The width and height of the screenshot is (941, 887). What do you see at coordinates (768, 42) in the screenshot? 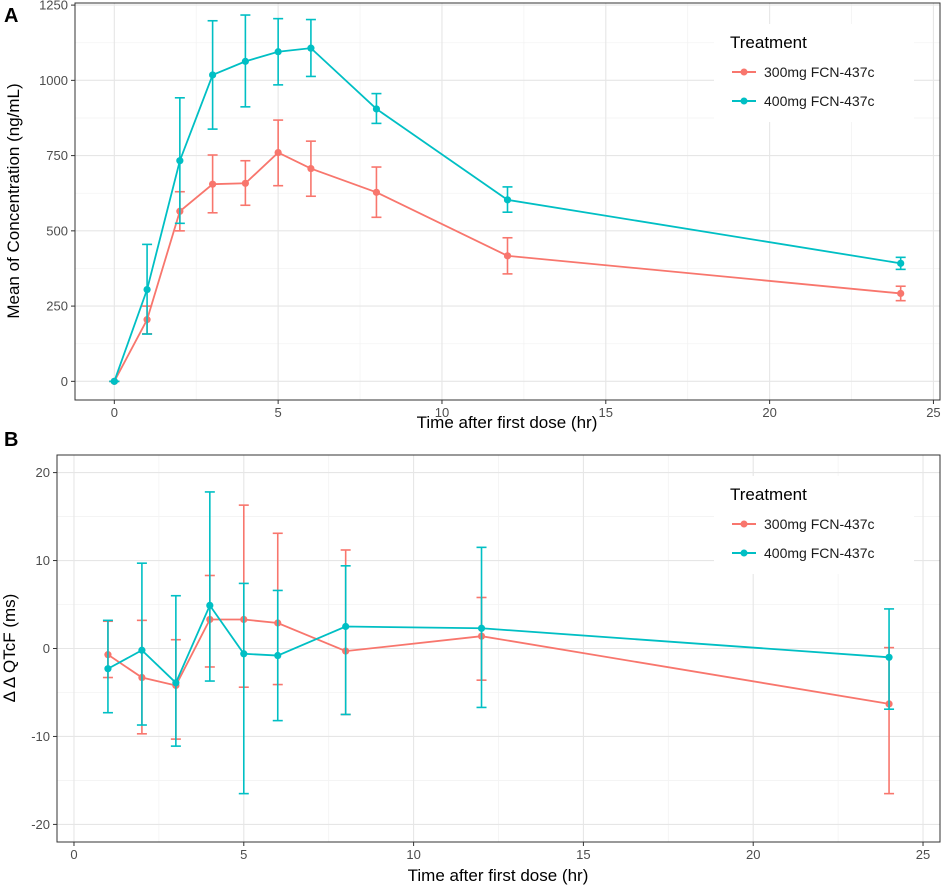
I see `legend-title-a: Treatment` at bounding box center [768, 42].